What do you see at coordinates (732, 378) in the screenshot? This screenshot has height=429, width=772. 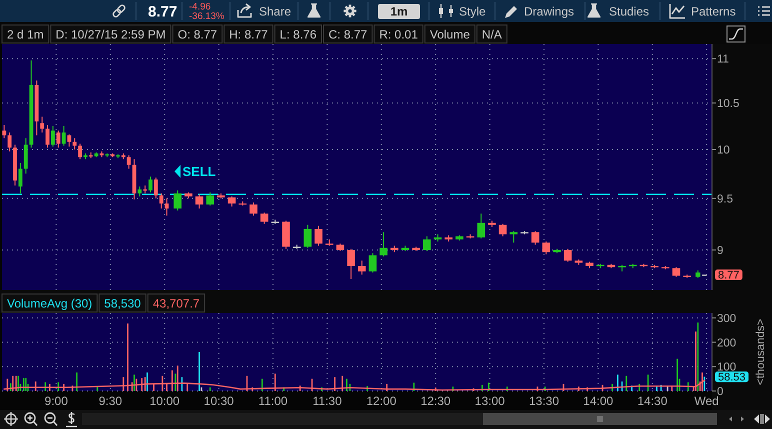 I see `annotation: 58.53` at bounding box center [732, 378].